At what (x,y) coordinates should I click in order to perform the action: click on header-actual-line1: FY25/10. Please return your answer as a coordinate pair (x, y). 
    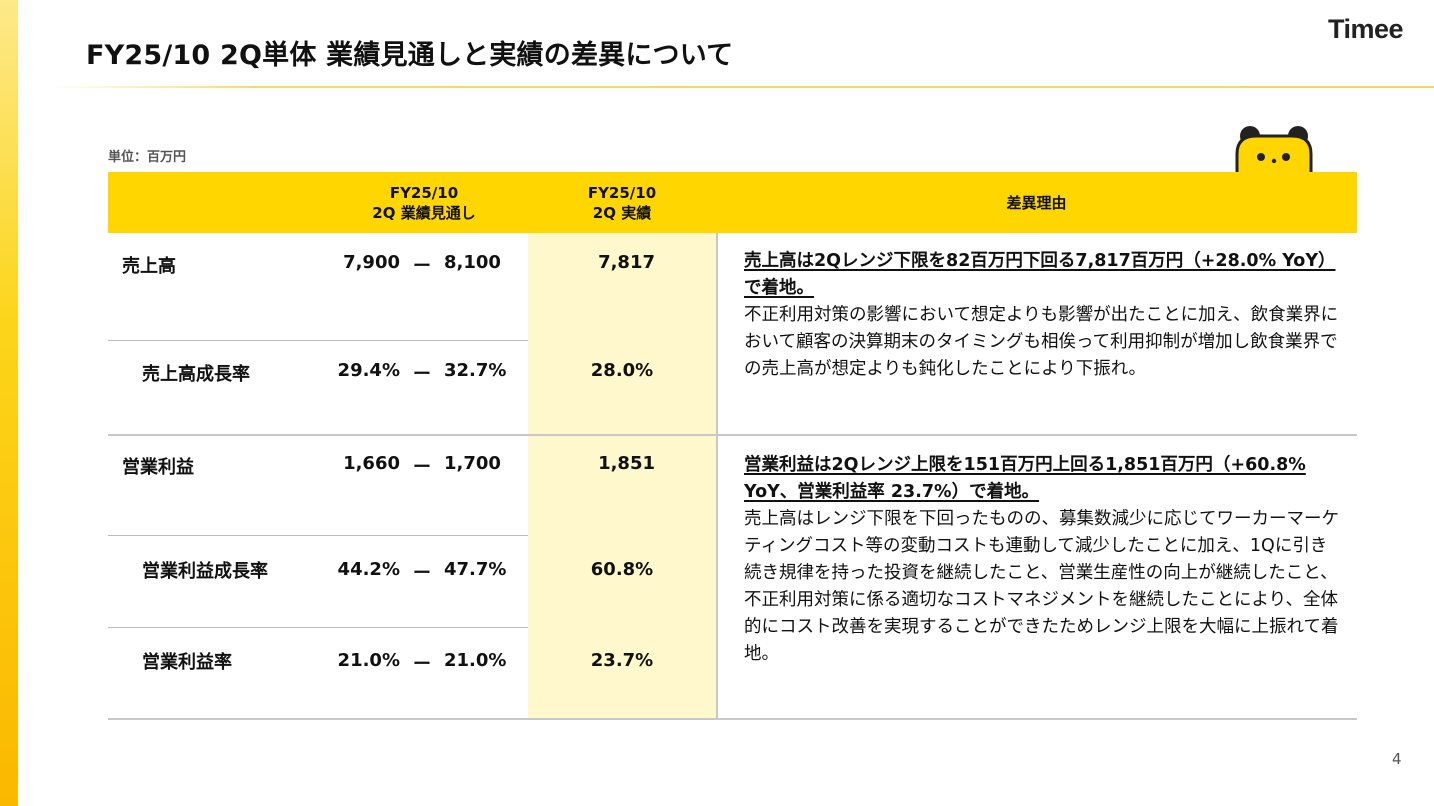
    Looking at the image, I should click on (622, 192).